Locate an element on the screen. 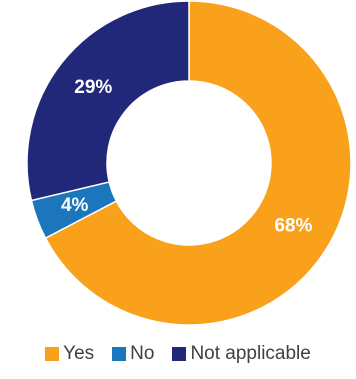 The image size is (356, 379). legend-swatch-not-applicable is located at coordinates (179, 354).